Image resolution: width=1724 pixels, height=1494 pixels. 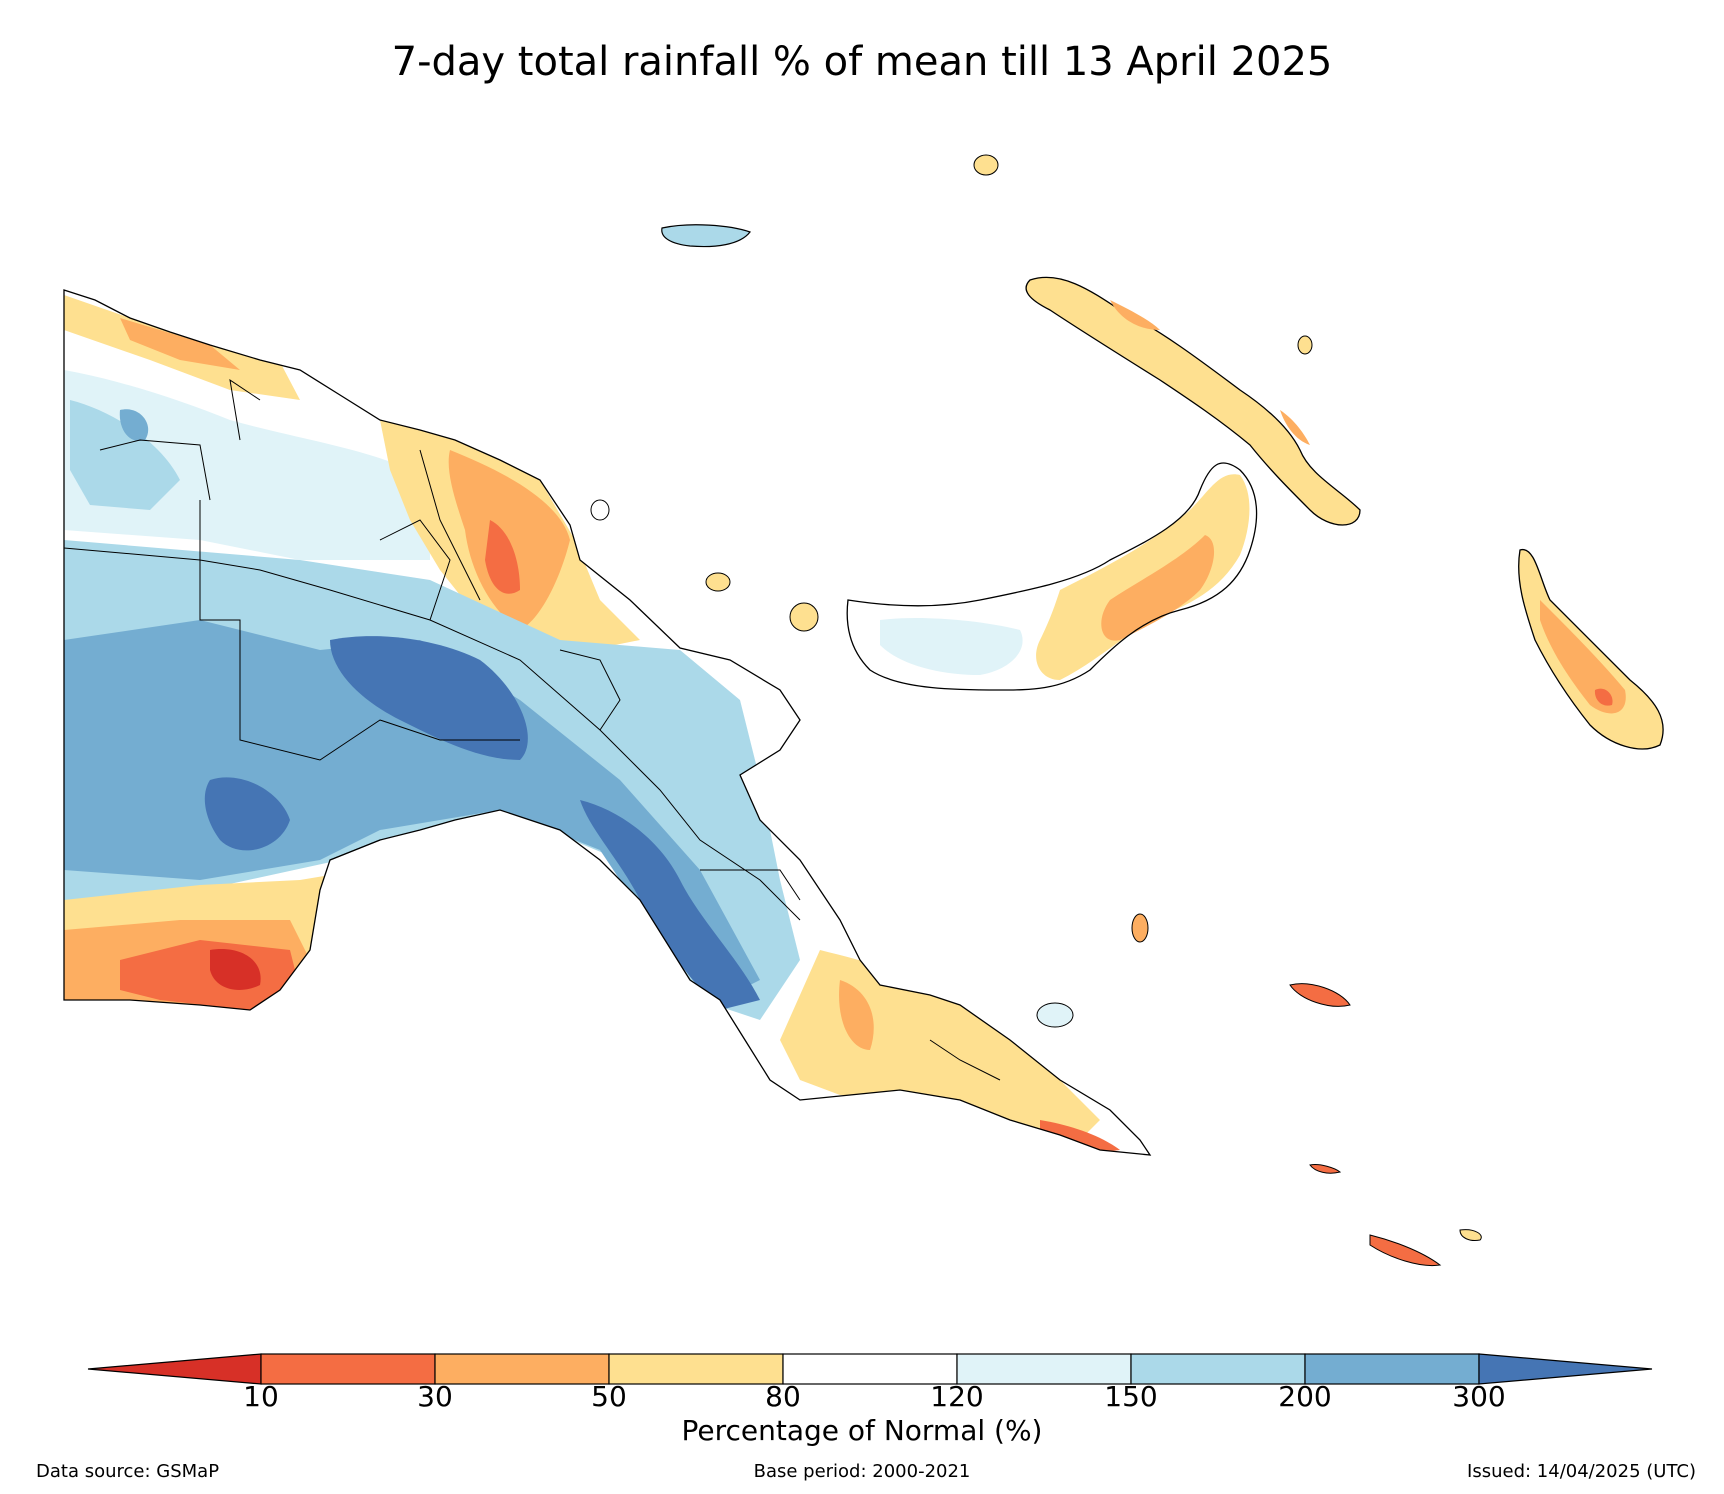 I want to click on island-goodenough, so click(x=1055, y=1015).